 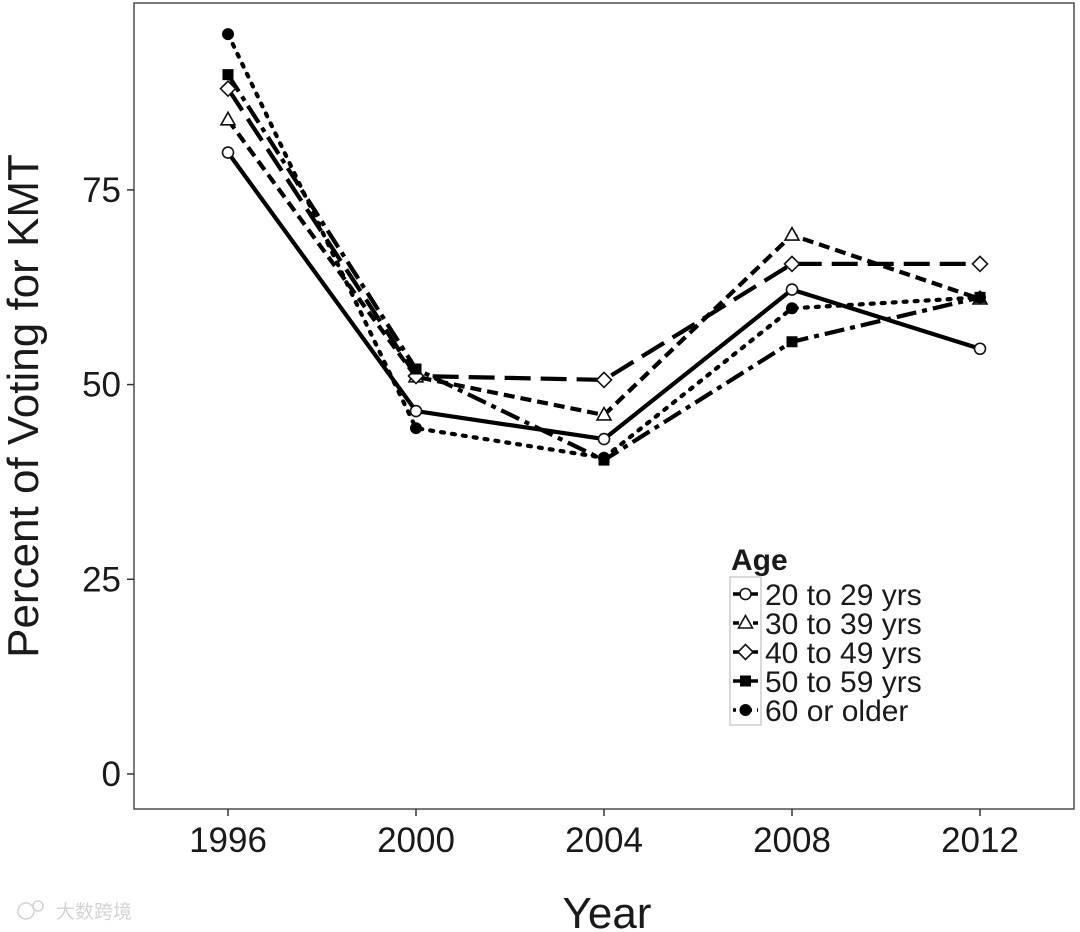 What do you see at coordinates (94, 912) in the screenshot?
I see `watermark-text: 大数跨境` at bounding box center [94, 912].